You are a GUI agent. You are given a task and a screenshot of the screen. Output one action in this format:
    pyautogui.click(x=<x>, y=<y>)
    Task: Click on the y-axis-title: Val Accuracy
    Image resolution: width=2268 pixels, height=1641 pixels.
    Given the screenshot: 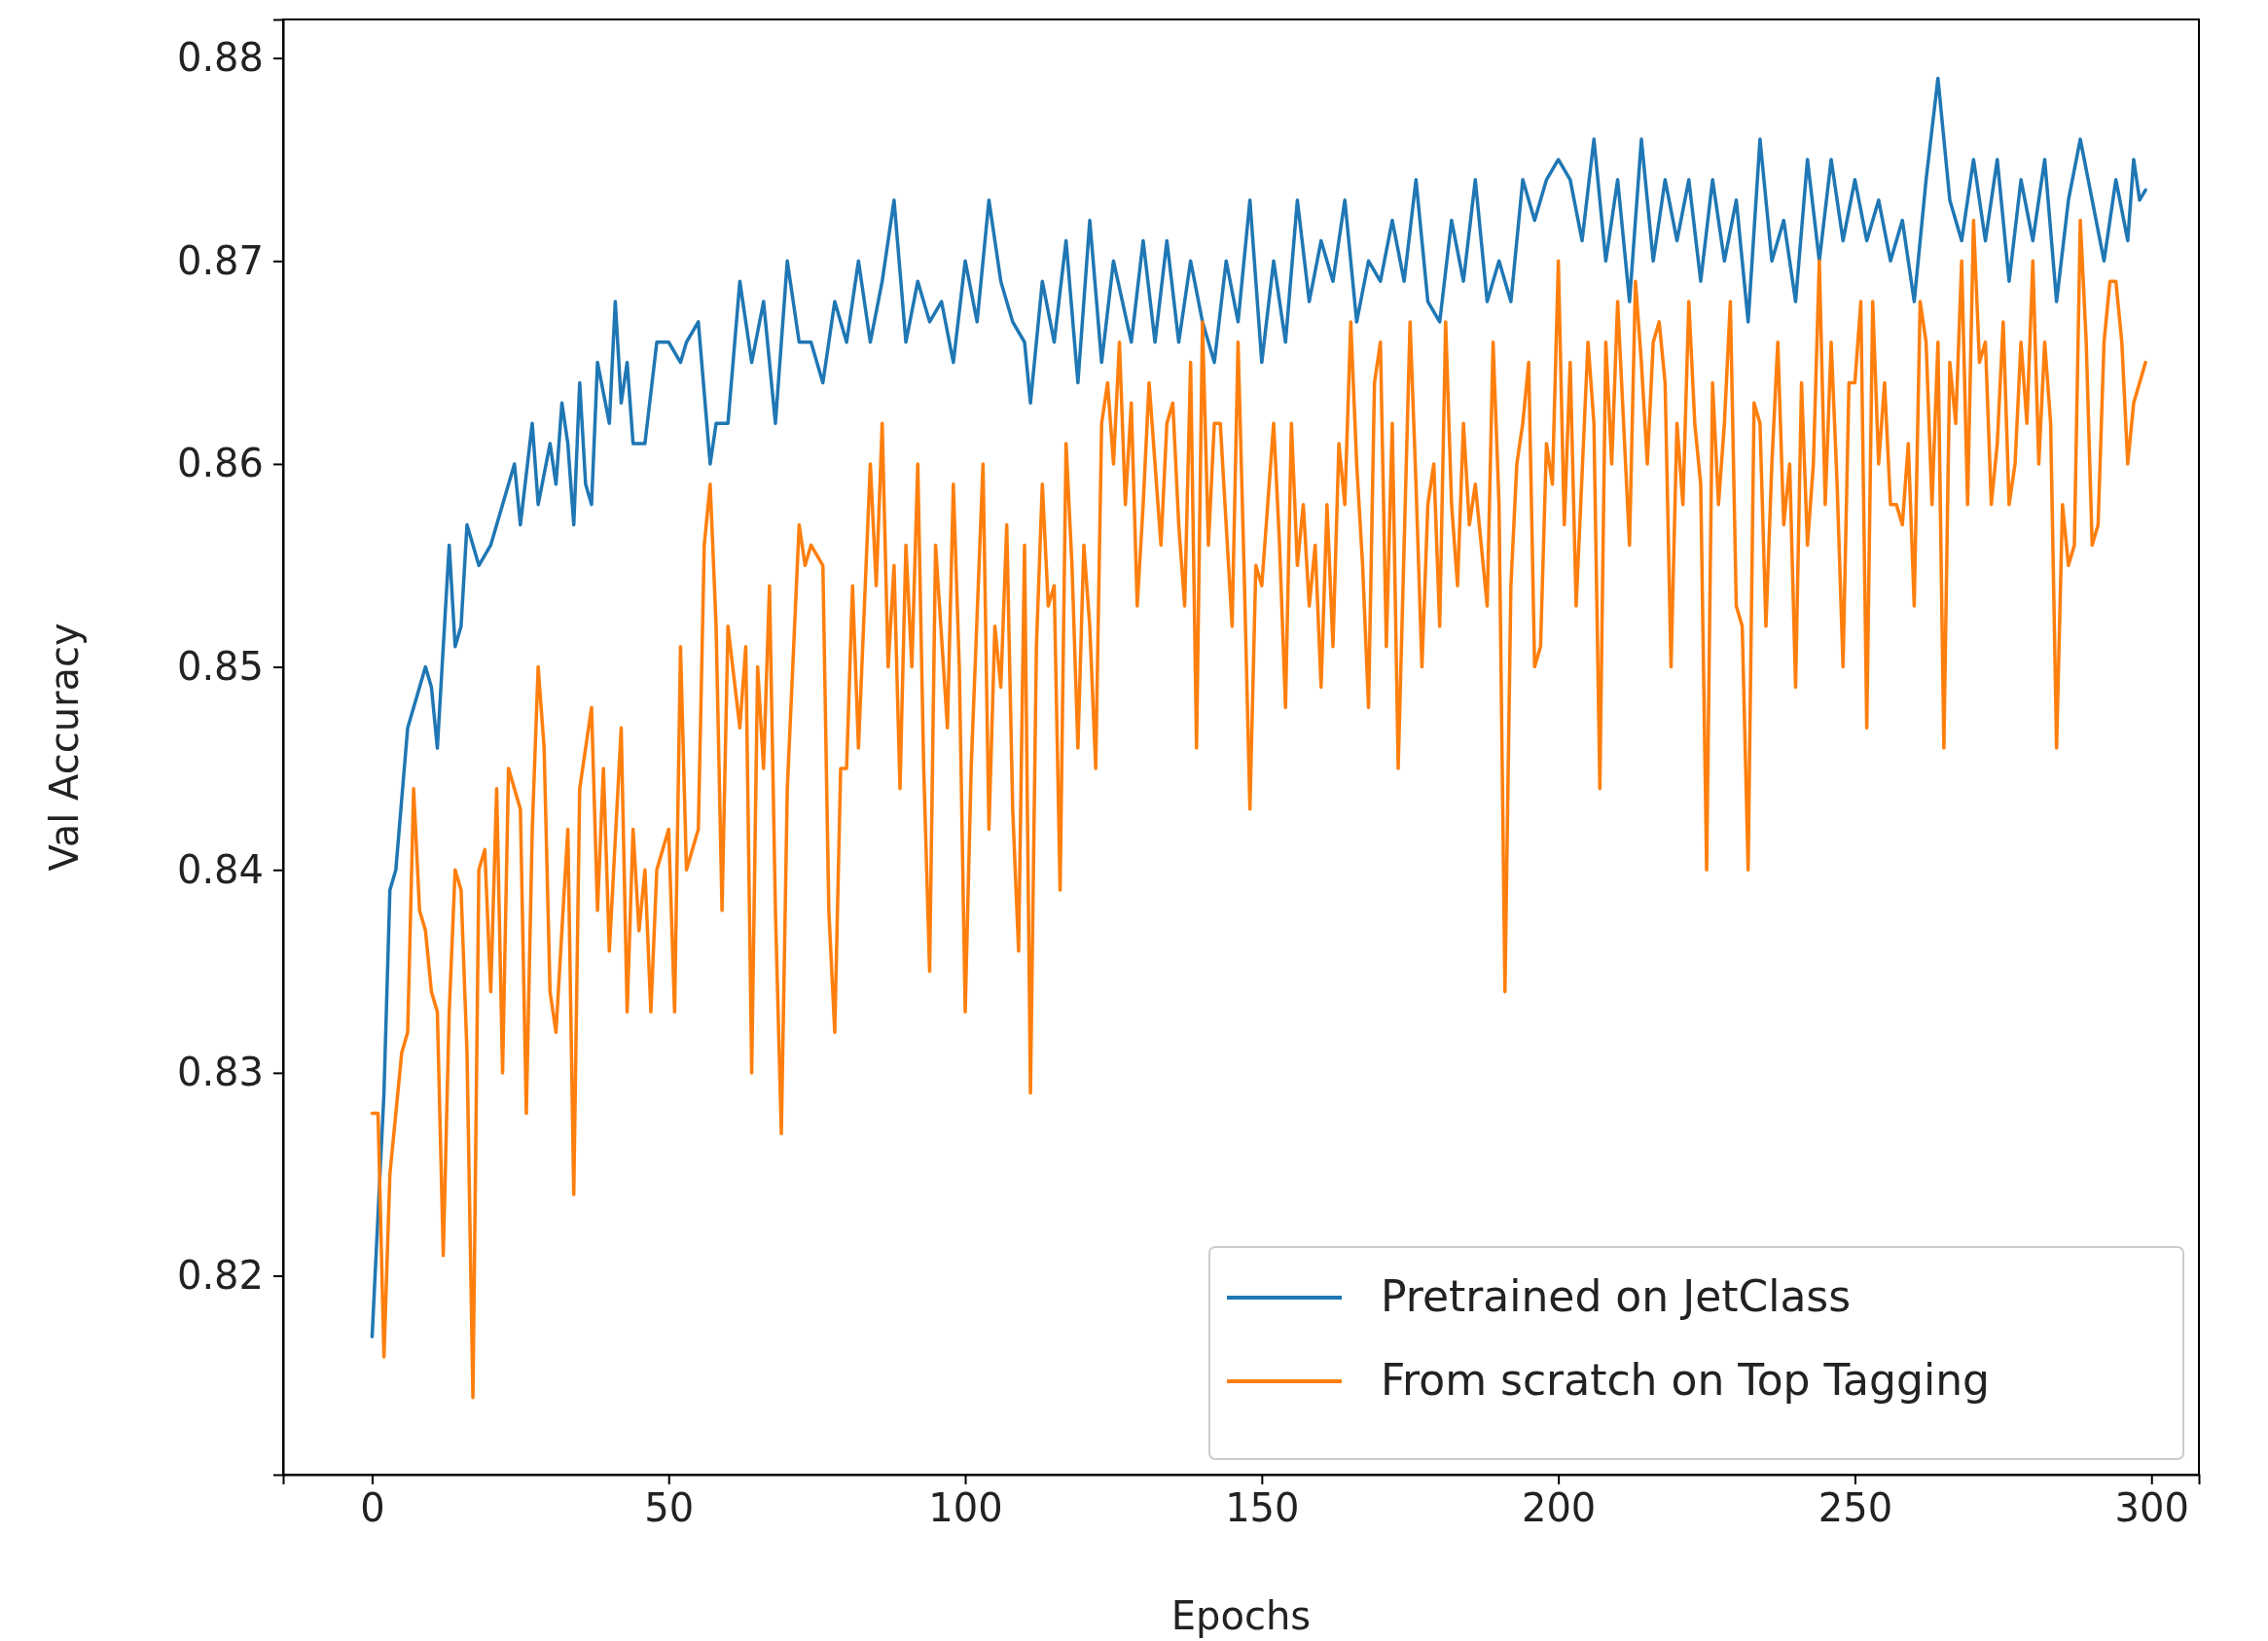 What is the action you would take?
    pyautogui.click(x=64, y=748)
    